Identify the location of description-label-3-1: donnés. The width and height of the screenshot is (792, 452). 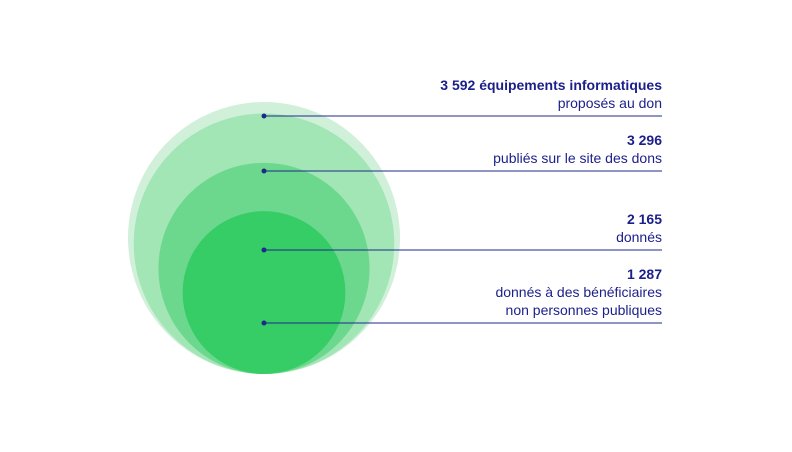
(639, 237).